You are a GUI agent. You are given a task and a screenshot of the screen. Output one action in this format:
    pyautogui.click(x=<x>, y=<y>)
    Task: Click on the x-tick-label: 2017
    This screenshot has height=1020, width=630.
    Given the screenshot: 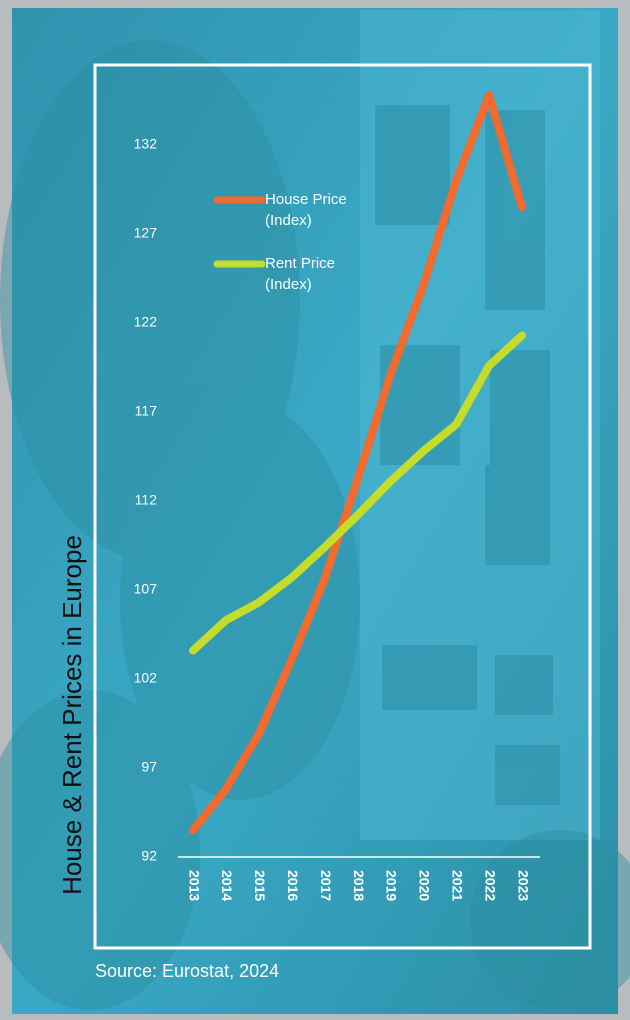 What is the action you would take?
    pyautogui.click(x=326, y=885)
    